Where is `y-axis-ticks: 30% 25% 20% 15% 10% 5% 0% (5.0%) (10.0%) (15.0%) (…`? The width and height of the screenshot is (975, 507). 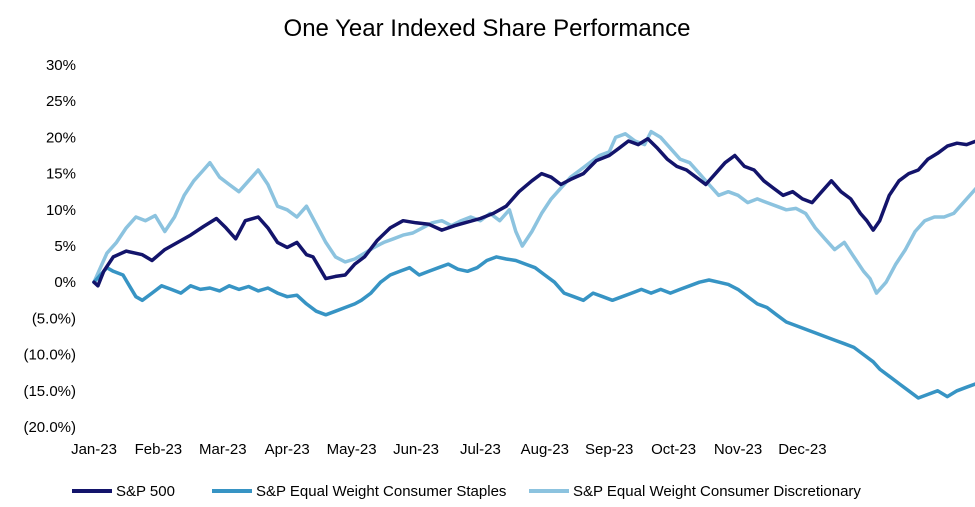
y-axis-ticks: 30% 25% 20% 15% 10% 5% 0% (5.0%) (10.0%) (15.0%) (… is located at coordinates (49, 246).